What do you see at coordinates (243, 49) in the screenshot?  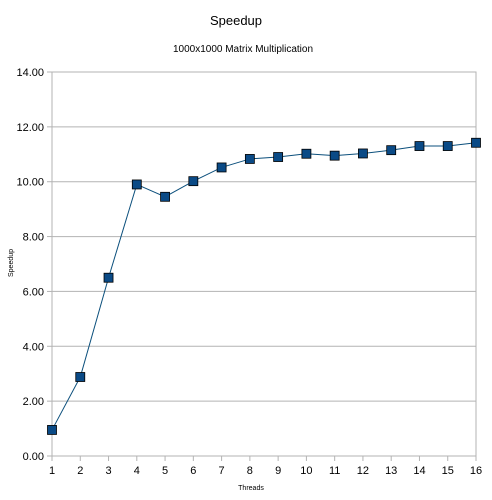 I see `chart-subtitle: 1000x1000 Matrix Multiplication` at bounding box center [243, 49].